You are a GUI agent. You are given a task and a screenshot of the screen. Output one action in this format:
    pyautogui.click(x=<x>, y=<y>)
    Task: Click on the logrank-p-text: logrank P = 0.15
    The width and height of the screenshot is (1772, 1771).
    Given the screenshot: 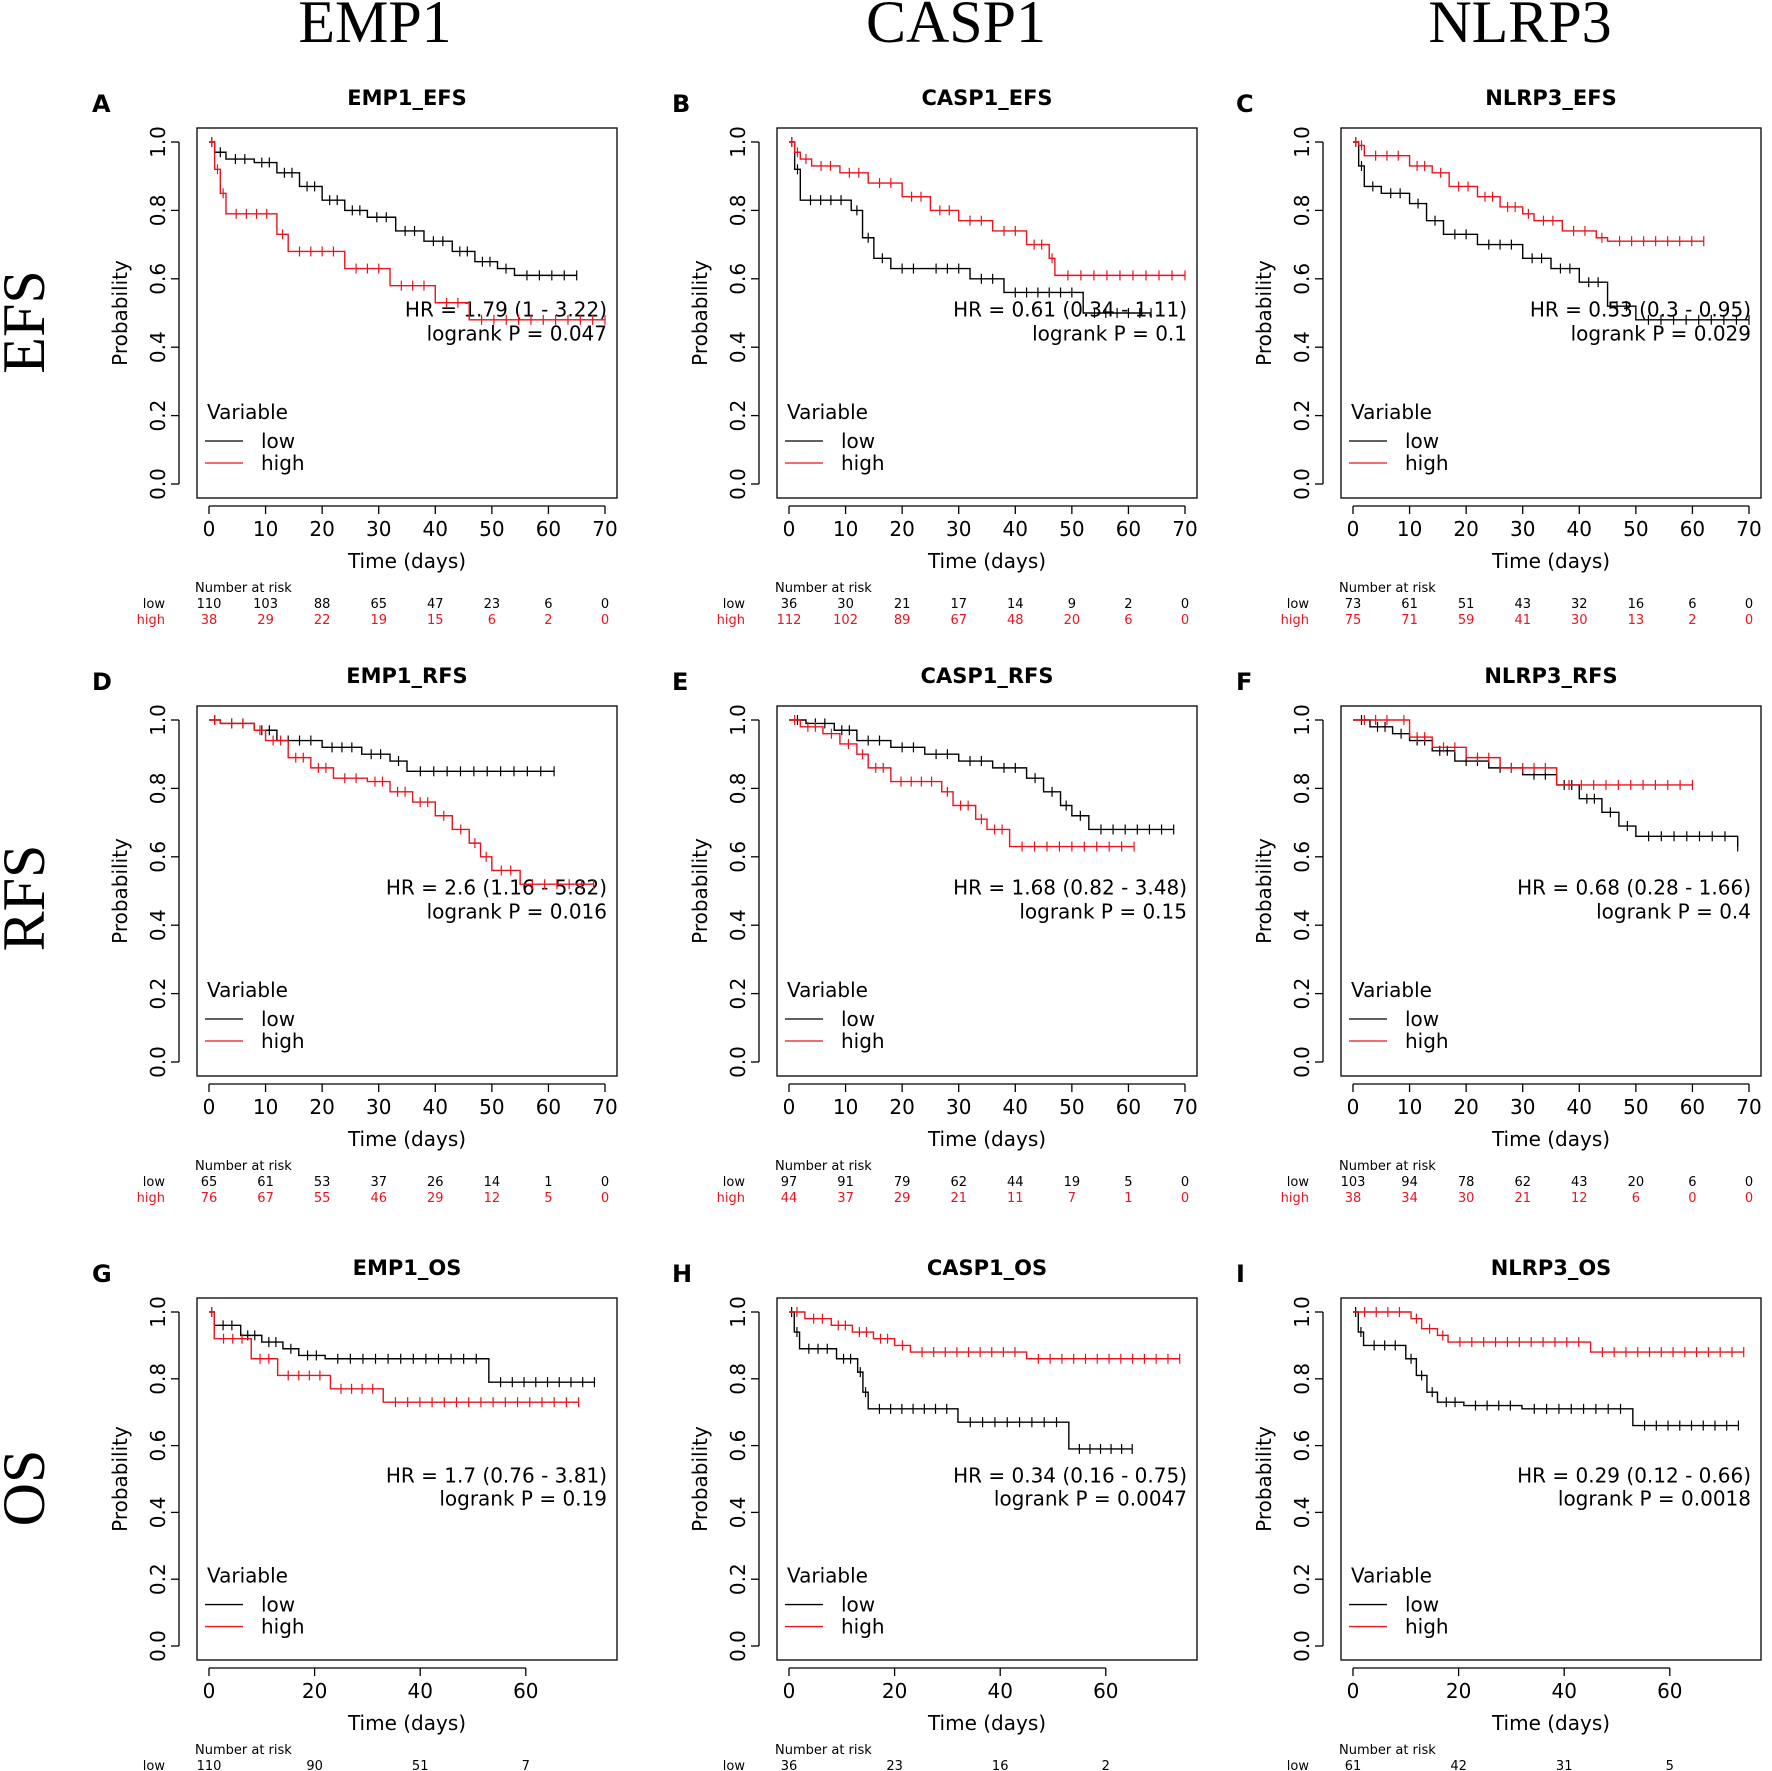 What is the action you would take?
    pyautogui.click(x=1103, y=911)
    